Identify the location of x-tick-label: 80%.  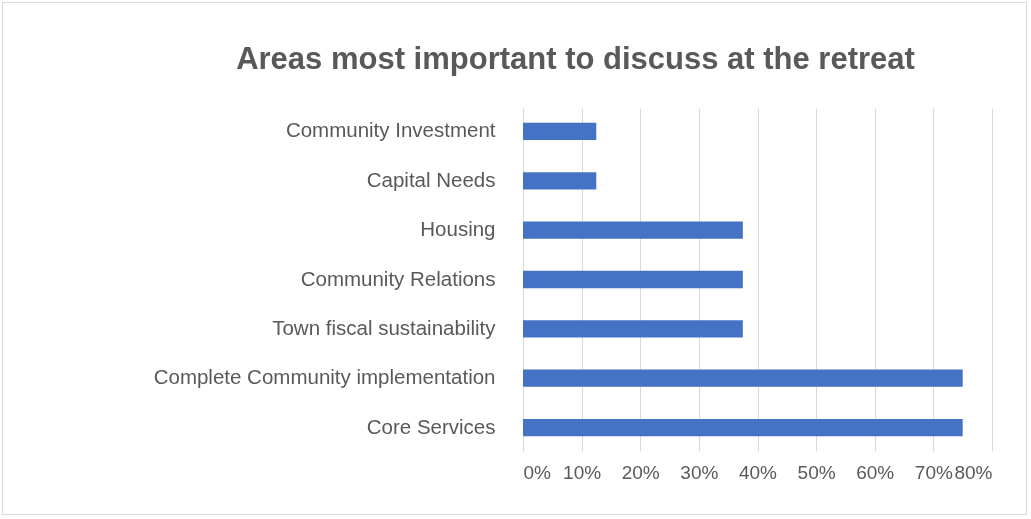
(973, 472).